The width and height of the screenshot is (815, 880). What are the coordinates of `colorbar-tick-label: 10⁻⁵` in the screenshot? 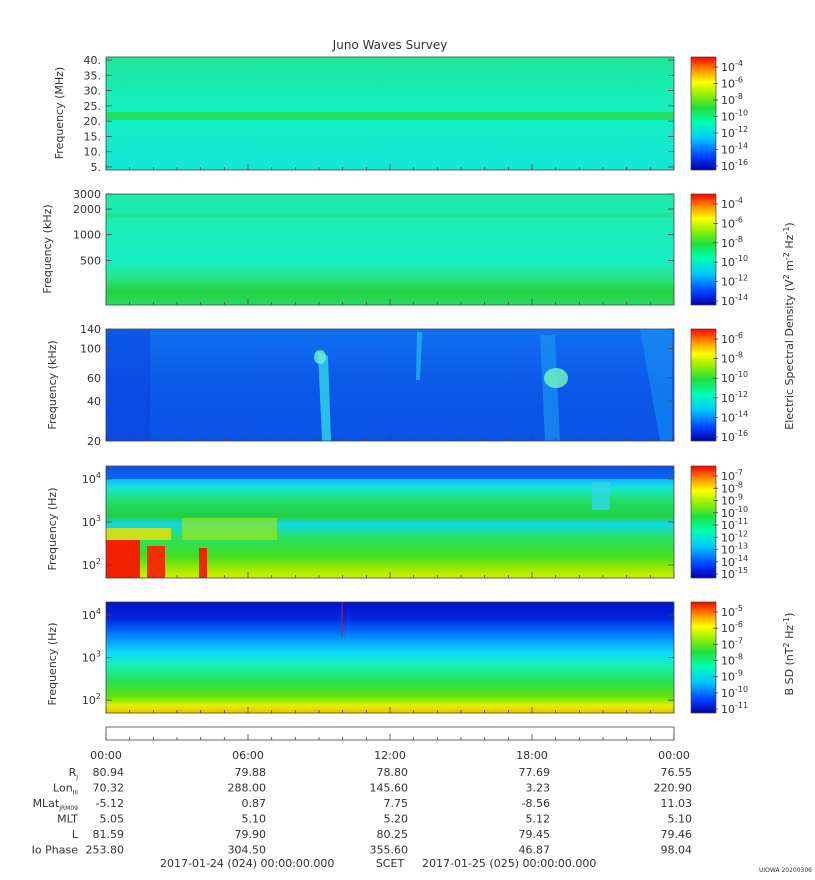 It's located at (732, 611).